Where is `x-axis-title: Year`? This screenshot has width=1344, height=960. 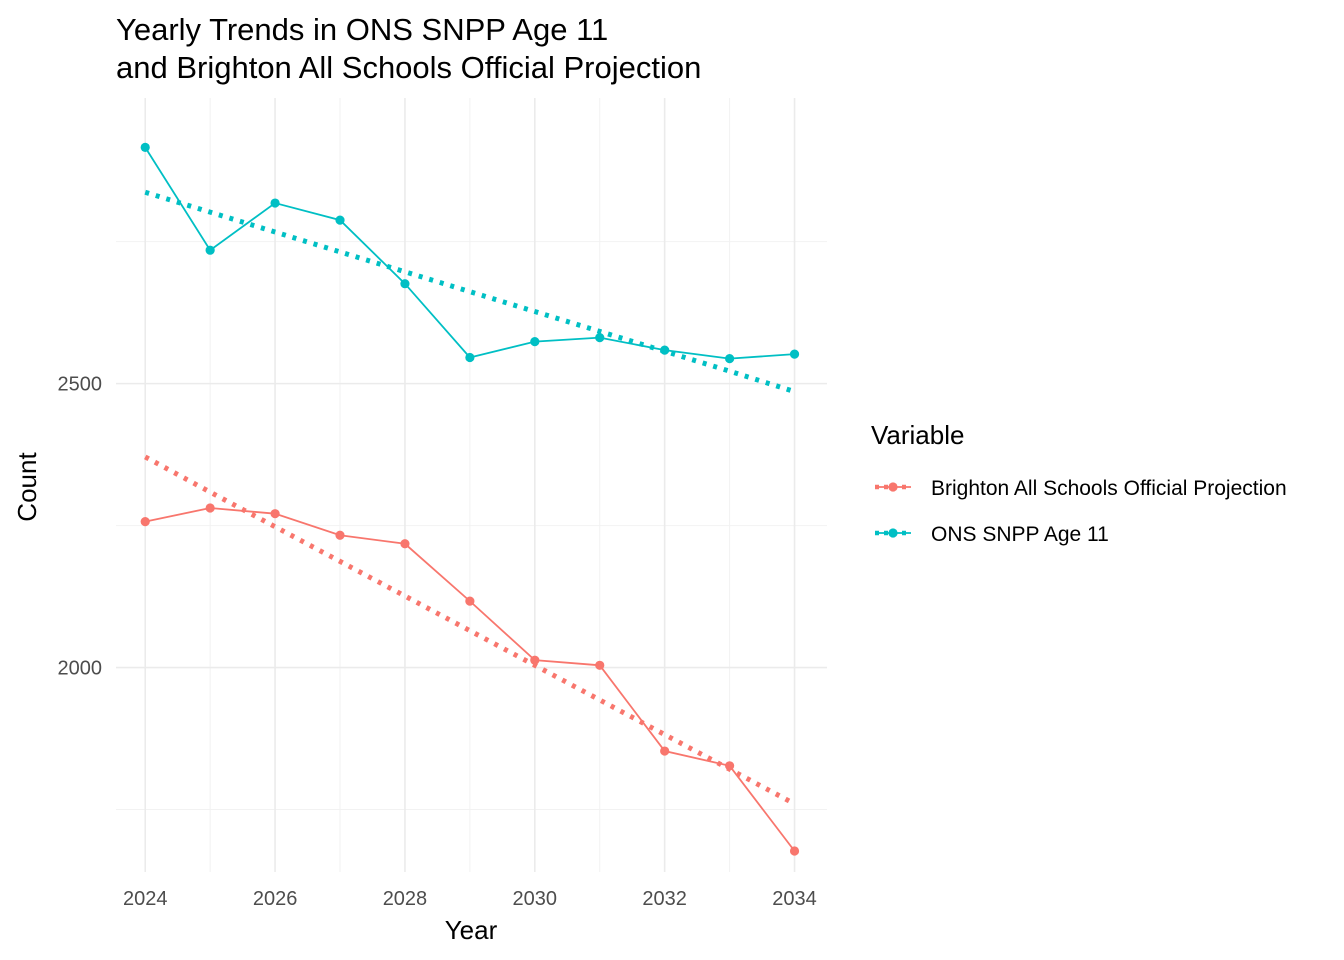 x-axis-title: Year is located at coordinates (471, 930).